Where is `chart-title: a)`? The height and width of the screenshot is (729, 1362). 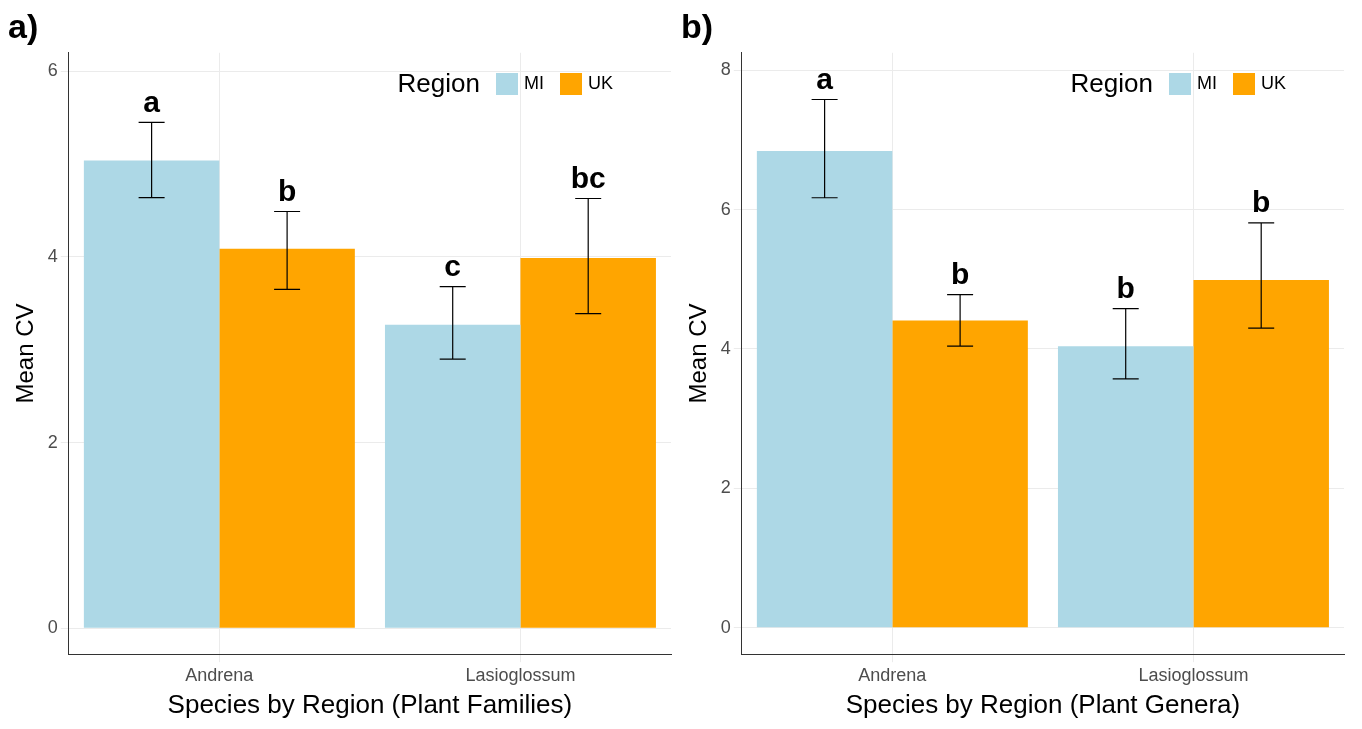
chart-title: a) is located at coordinates (23, 25).